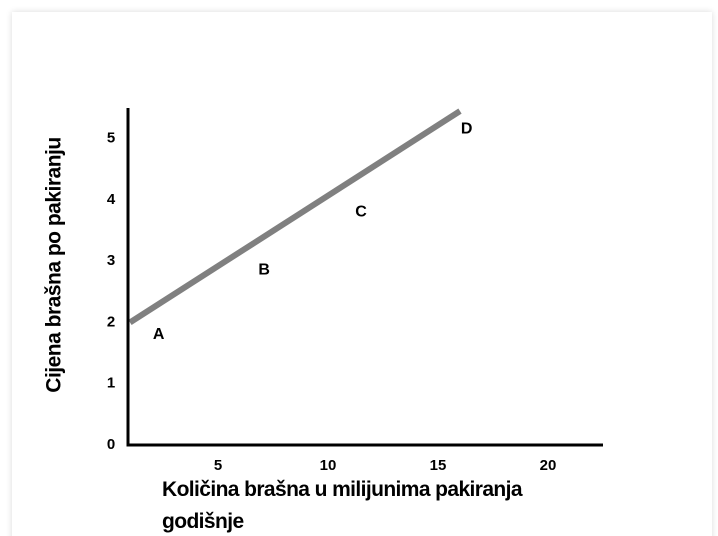 This screenshot has width=718, height=536. What do you see at coordinates (218, 465) in the screenshot?
I see `x-tick-label: 5` at bounding box center [218, 465].